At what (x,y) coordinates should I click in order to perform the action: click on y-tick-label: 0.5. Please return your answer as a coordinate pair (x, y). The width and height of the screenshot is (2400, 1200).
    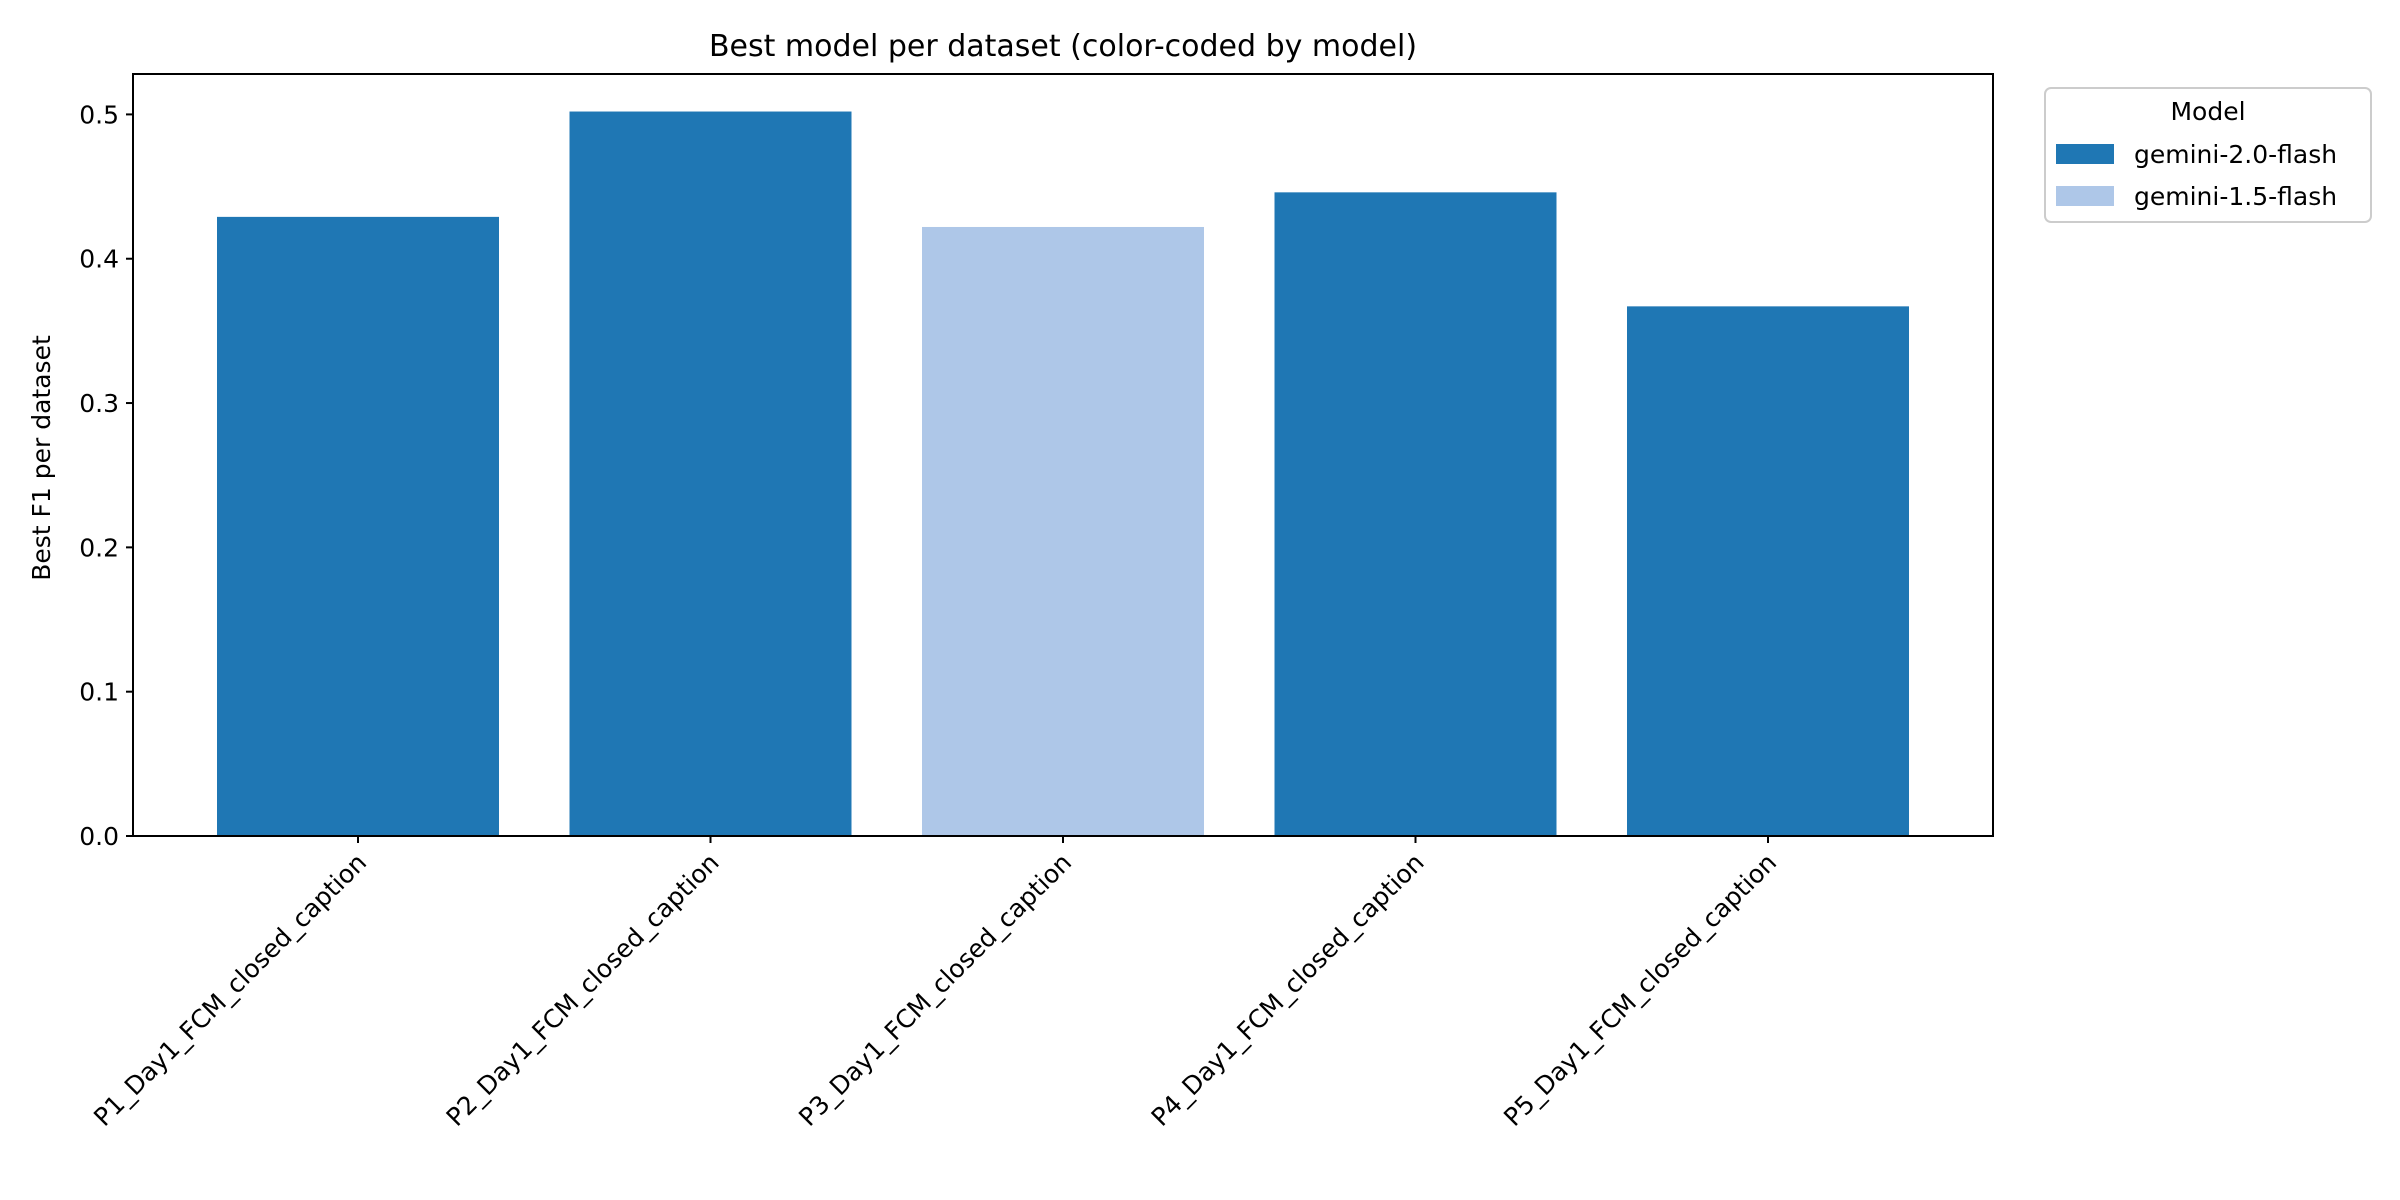
    Looking at the image, I should click on (99, 114).